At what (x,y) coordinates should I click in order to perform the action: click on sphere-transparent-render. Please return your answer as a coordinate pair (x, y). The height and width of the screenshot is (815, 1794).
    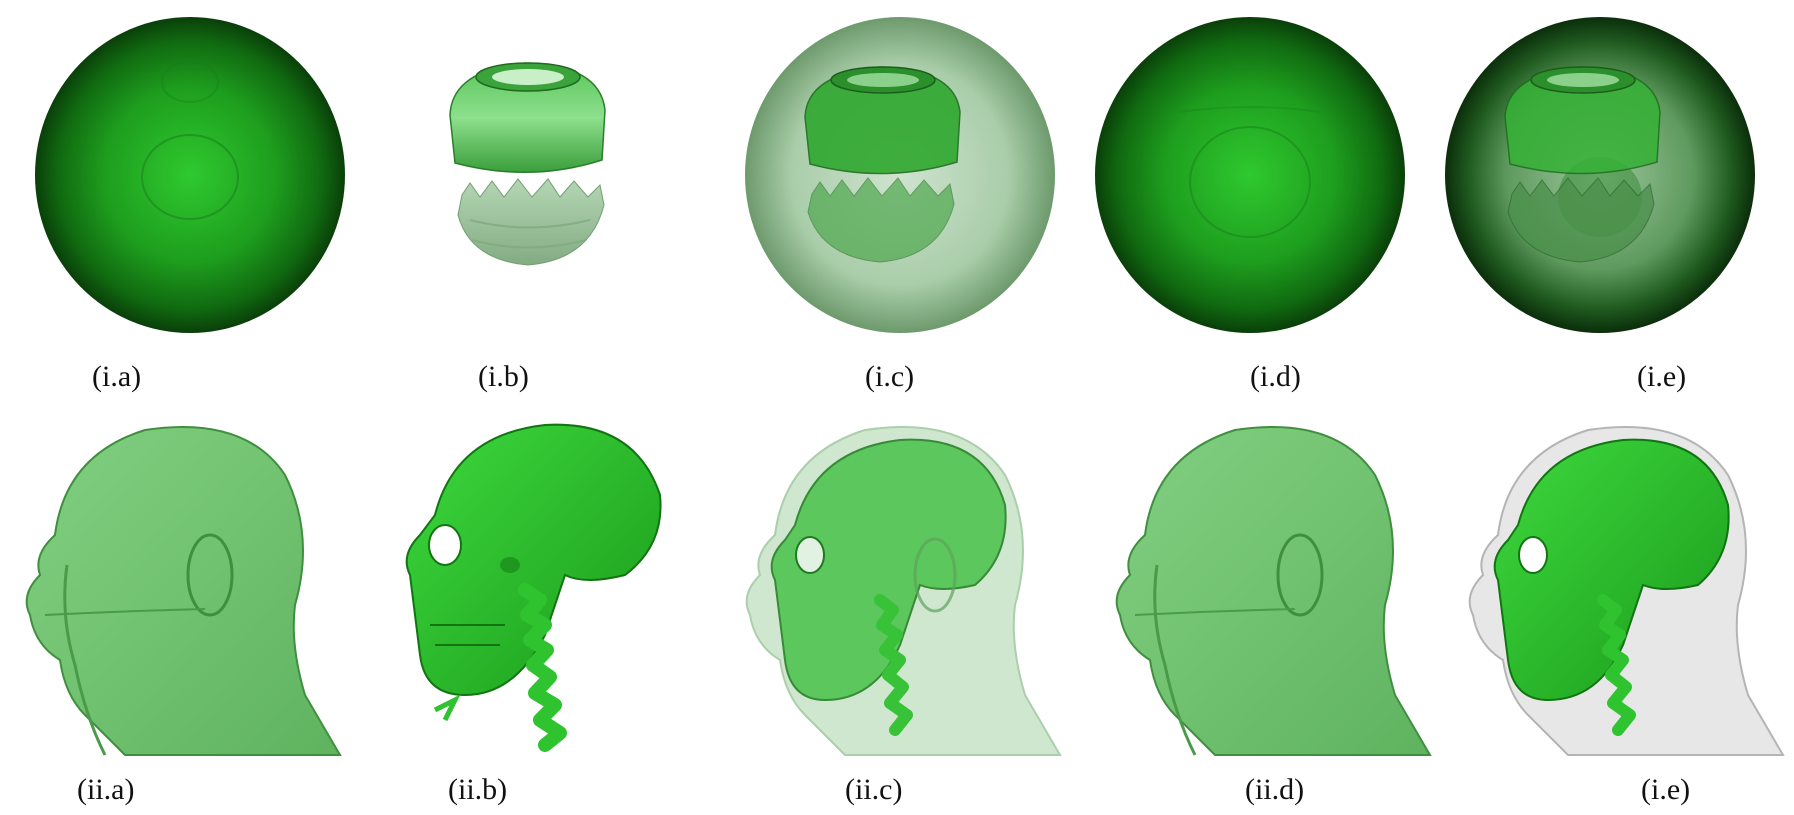
    Looking at the image, I should click on (900, 175).